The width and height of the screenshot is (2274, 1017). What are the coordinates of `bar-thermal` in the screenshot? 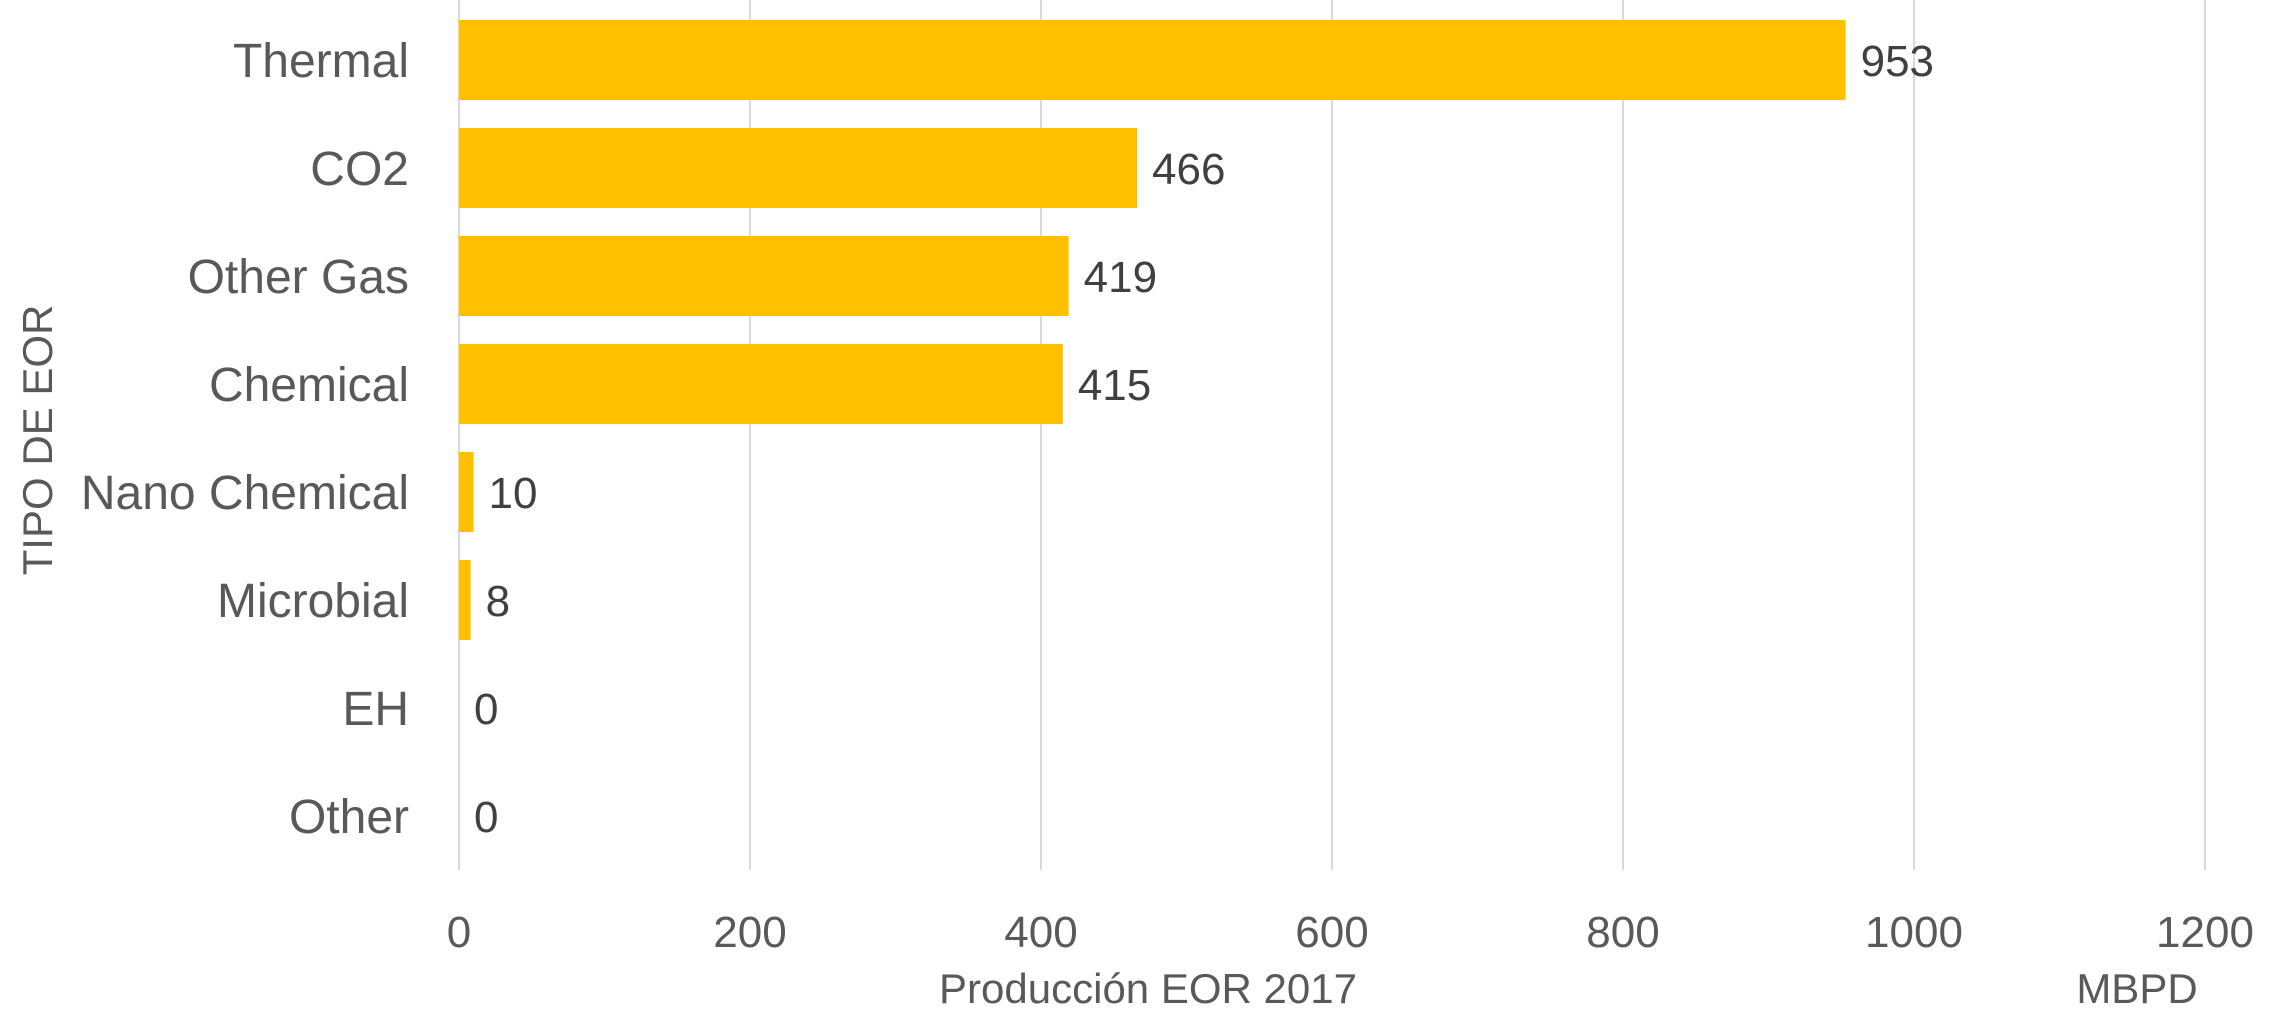 It's located at (1152, 60).